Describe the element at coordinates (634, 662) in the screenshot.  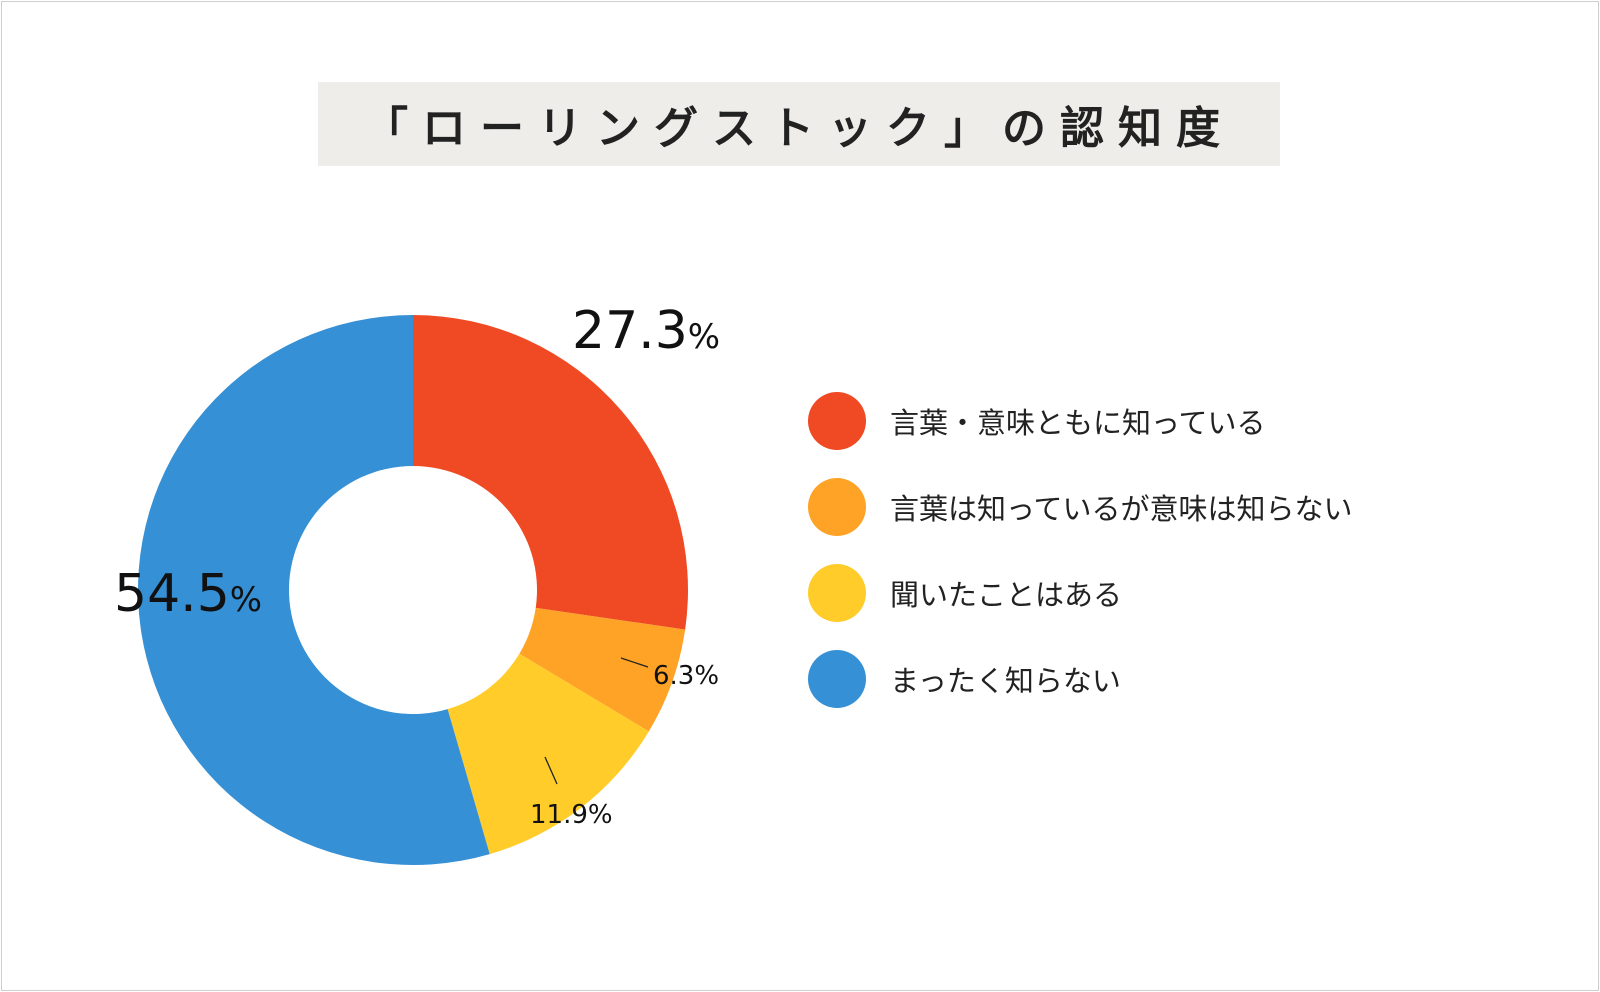
I see `leader-line-know-word-only` at that location.